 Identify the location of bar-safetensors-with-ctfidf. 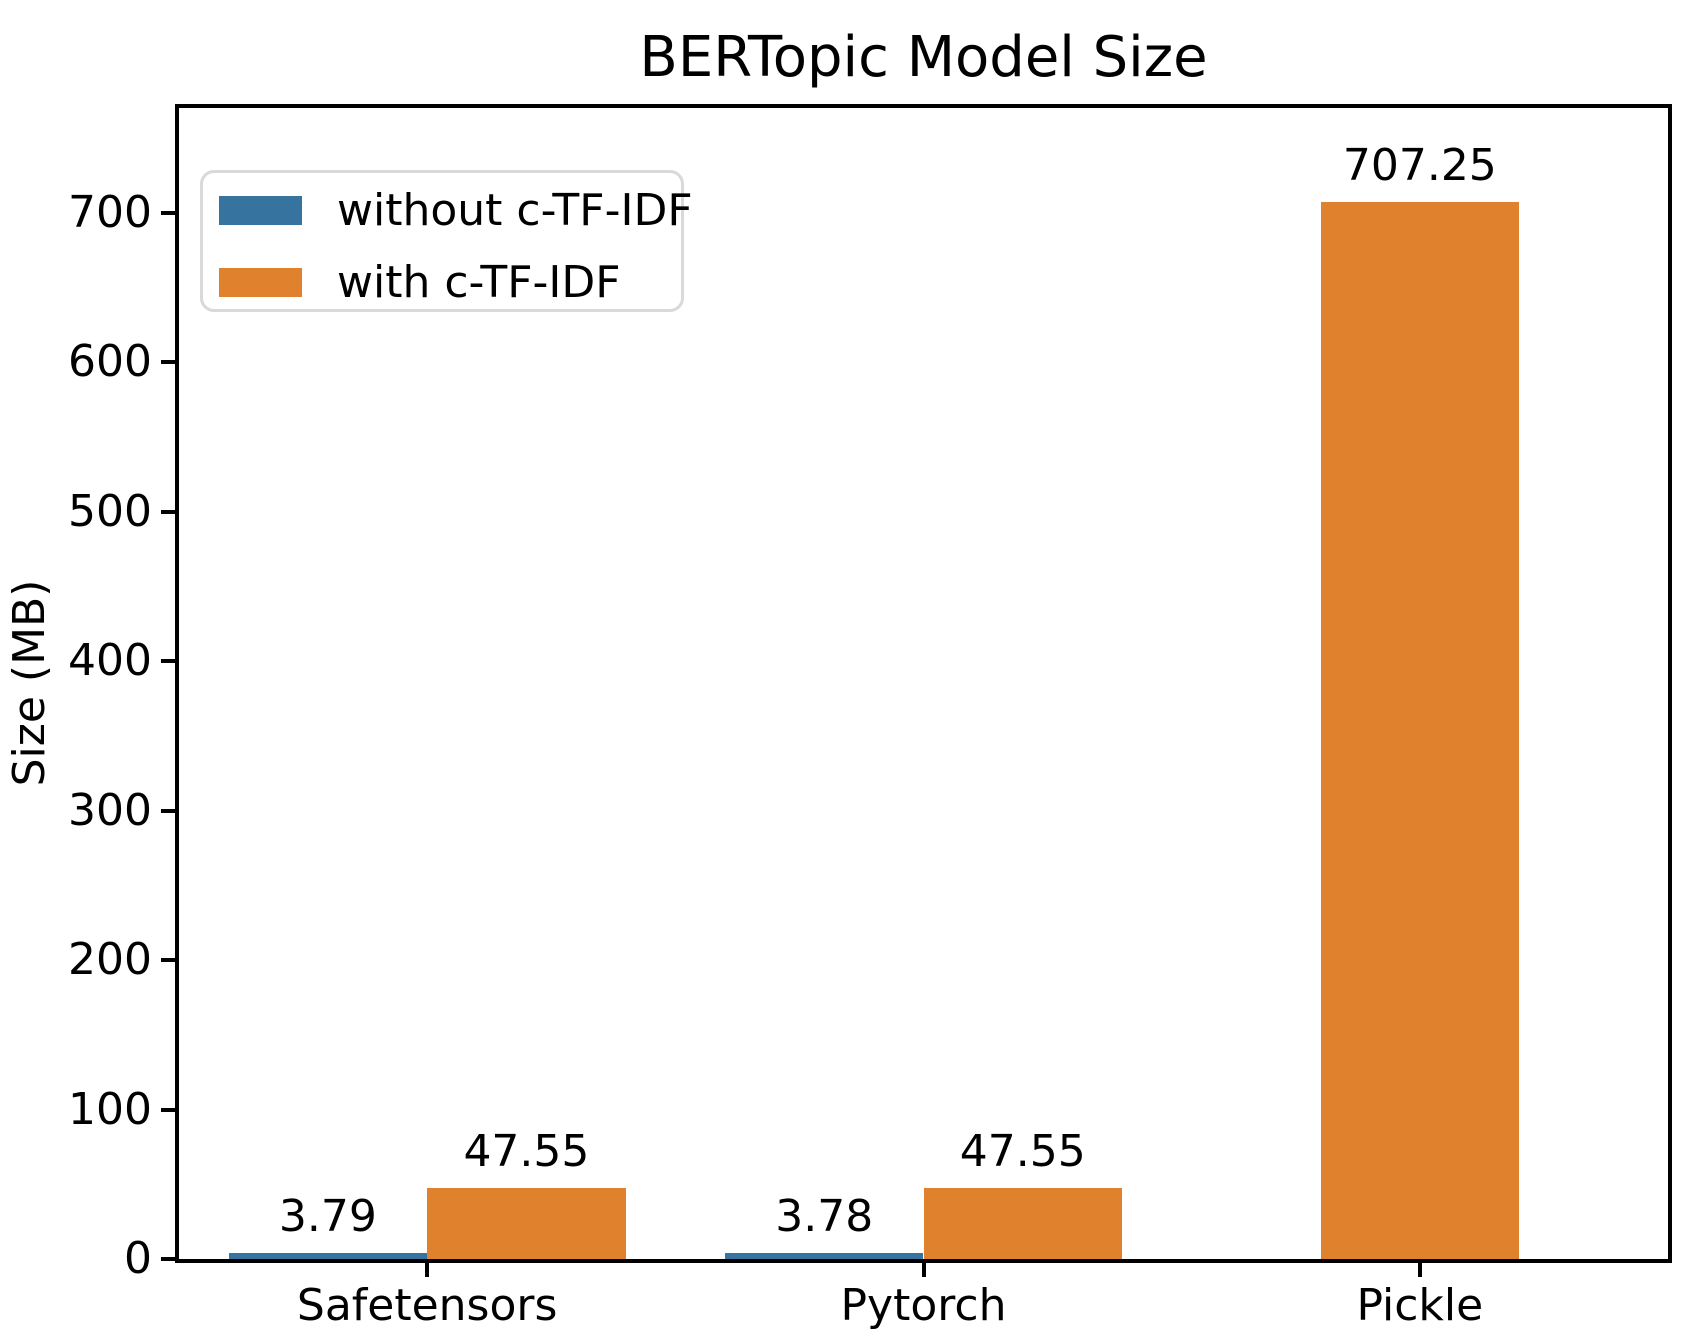
(526, 1223).